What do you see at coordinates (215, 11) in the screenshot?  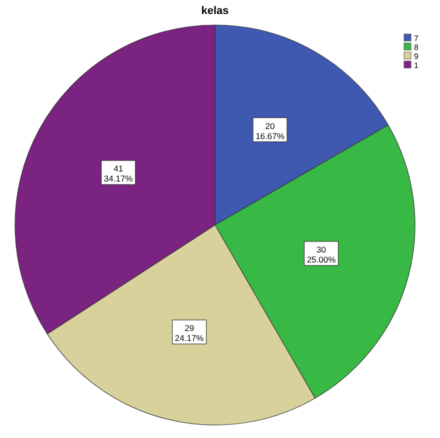 I see `chart-title: kelas` at bounding box center [215, 11].